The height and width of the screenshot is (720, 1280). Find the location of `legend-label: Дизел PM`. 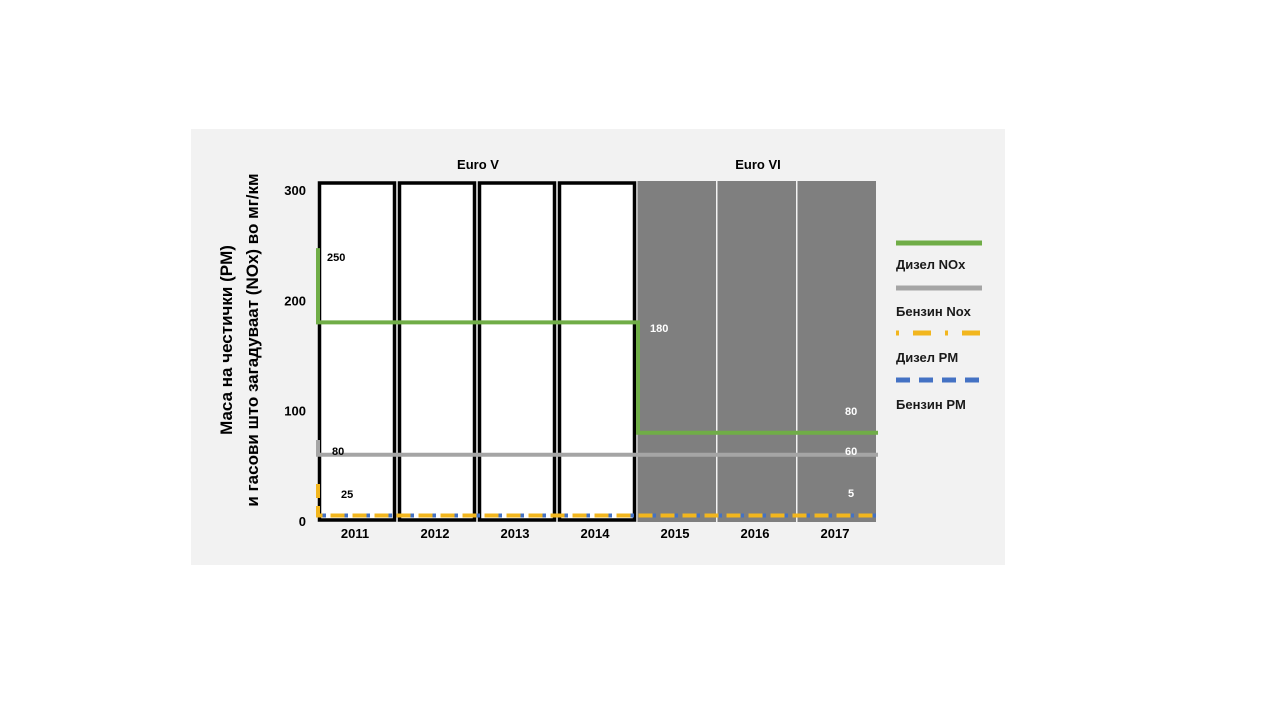

legend-label: Дизел PM is located at coordinates (927, 357).